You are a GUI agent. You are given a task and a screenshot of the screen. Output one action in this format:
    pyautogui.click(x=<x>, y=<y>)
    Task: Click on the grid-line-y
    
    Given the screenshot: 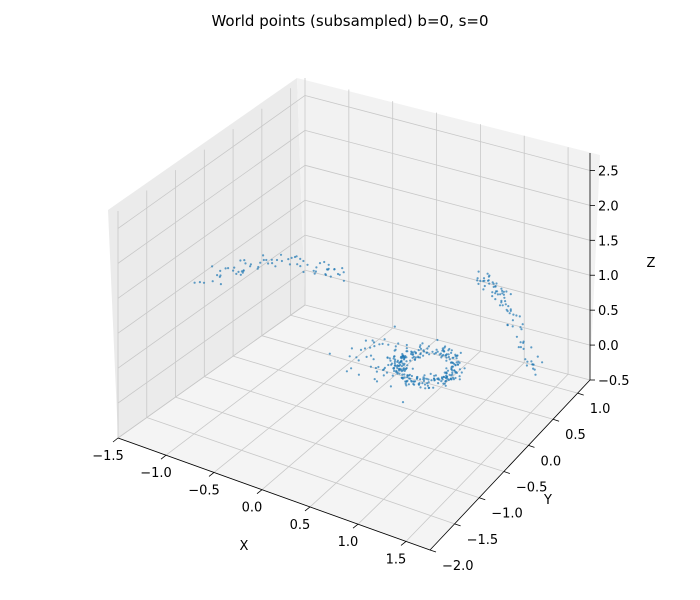 What is the action you would take?
    pyautogui.click(x=380, y=400)
    